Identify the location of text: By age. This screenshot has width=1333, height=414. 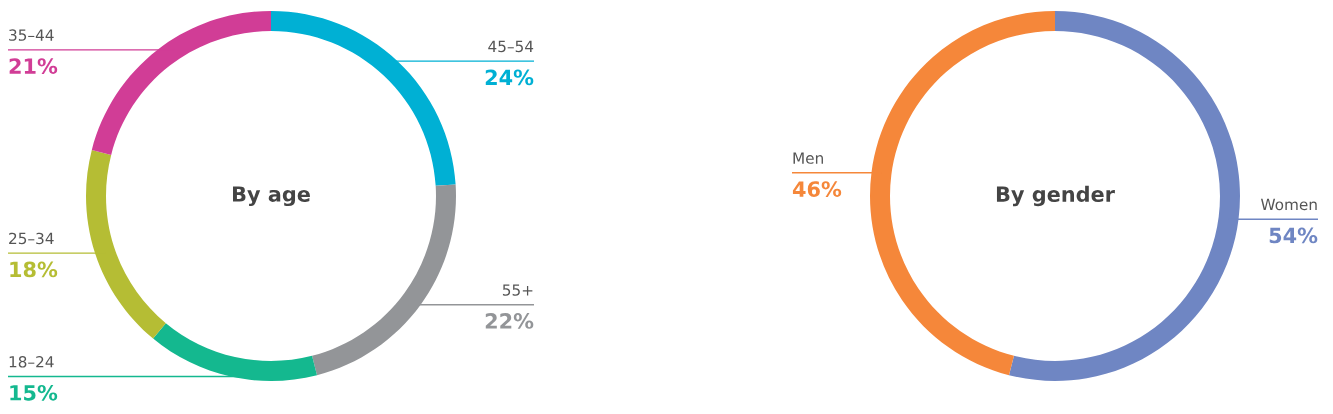
(271, 196).